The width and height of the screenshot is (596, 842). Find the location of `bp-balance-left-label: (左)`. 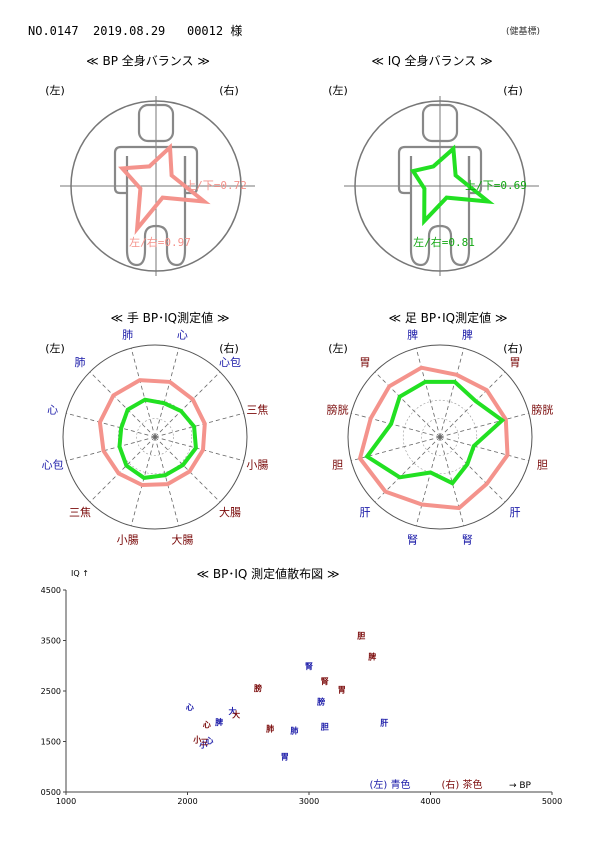

bp-balance-left-label: (左) is located at coordinates (55, 90).